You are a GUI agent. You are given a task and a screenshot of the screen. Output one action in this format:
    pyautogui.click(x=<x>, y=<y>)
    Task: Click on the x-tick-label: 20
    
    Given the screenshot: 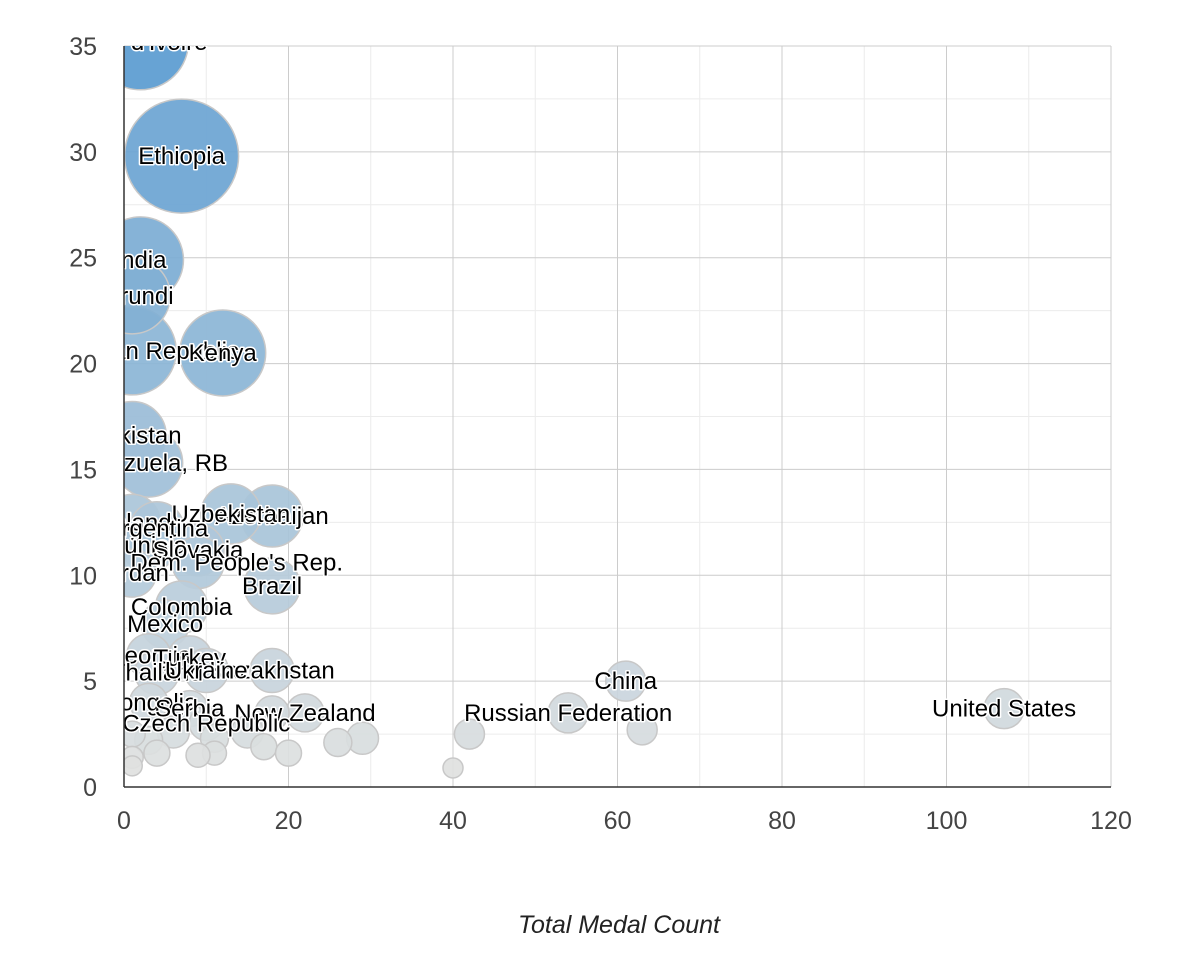 What is the action you would take?
    pyautogui.click(x=289, y=821)
    